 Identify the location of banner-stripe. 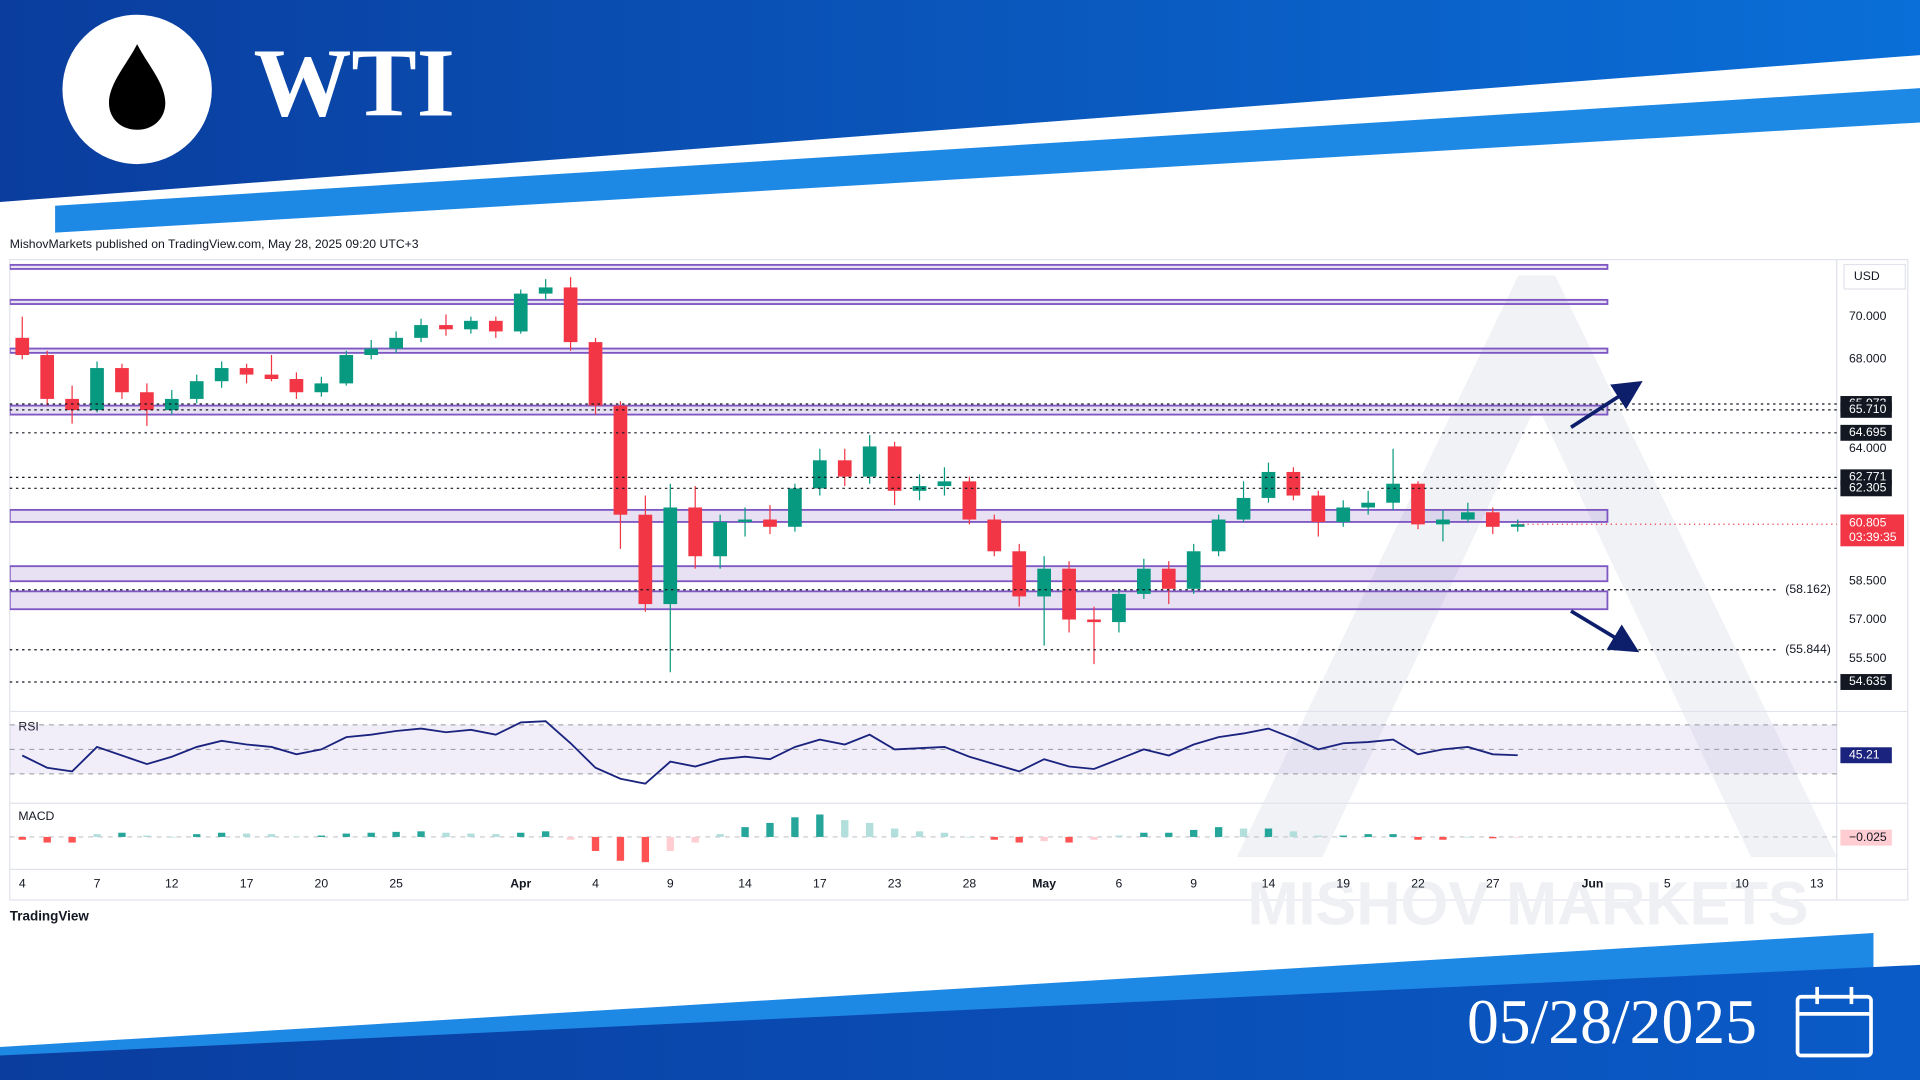
(987, 160).